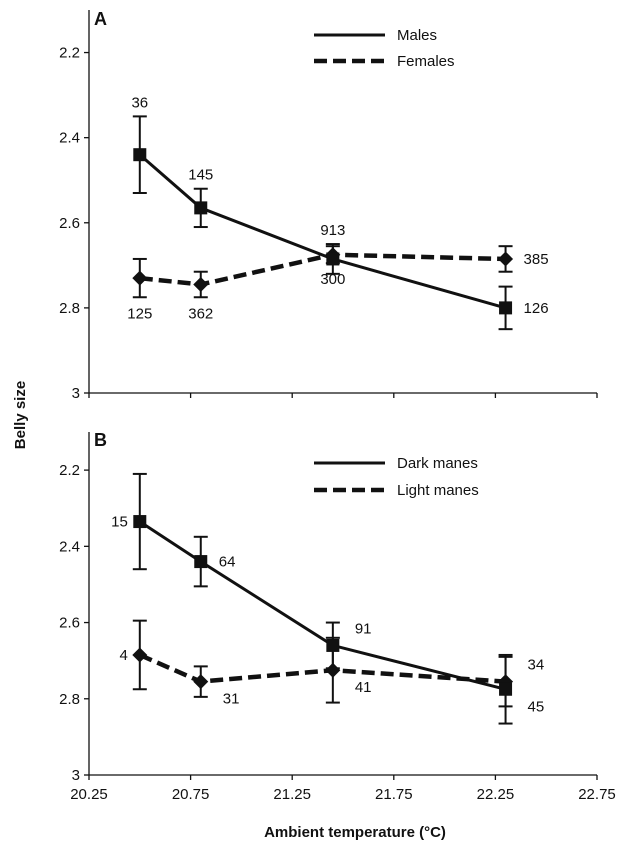 This screenshot has height=848, width=617. Describe the element at coordinates (597, 794) in the screenshot. I see `panel-b-x-tick-label: 22.75` at that location.